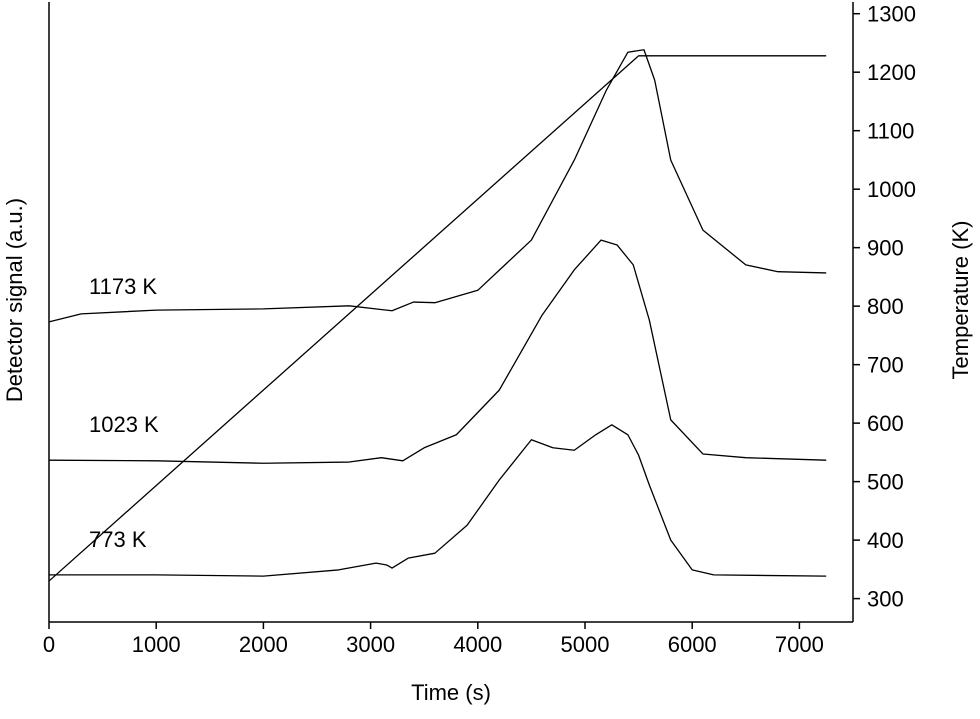 The height and width of the screenshot is (719, 980). What do you see at coordinates (14, 300) in the screenshot?
I see `y-axis-label: Detector signal (a.u.)` at bounding box center [14, 300].